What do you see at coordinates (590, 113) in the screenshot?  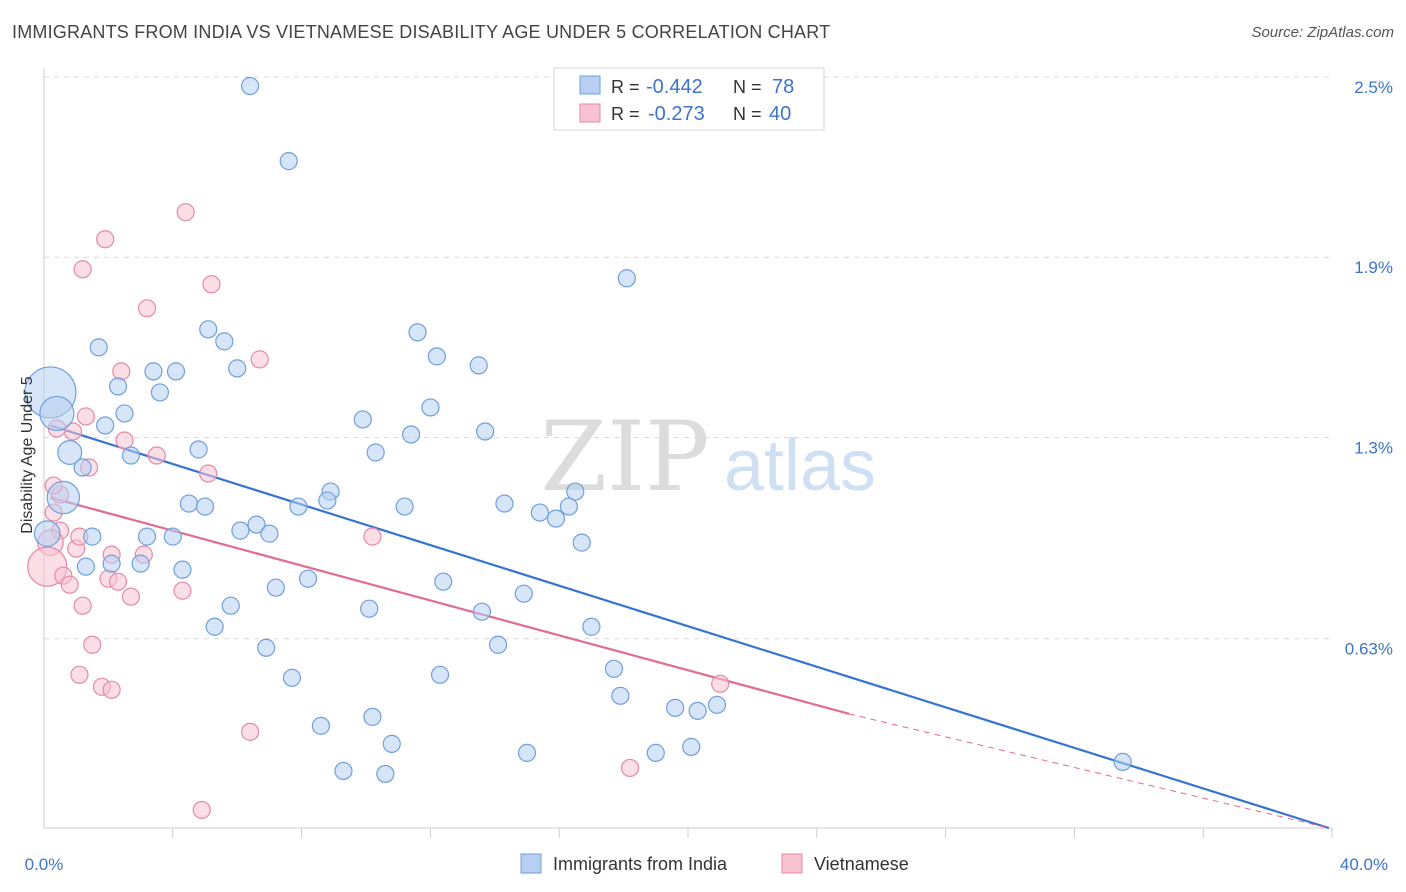 I see `stats-swatch-viet` at bounding box center [590, 113].